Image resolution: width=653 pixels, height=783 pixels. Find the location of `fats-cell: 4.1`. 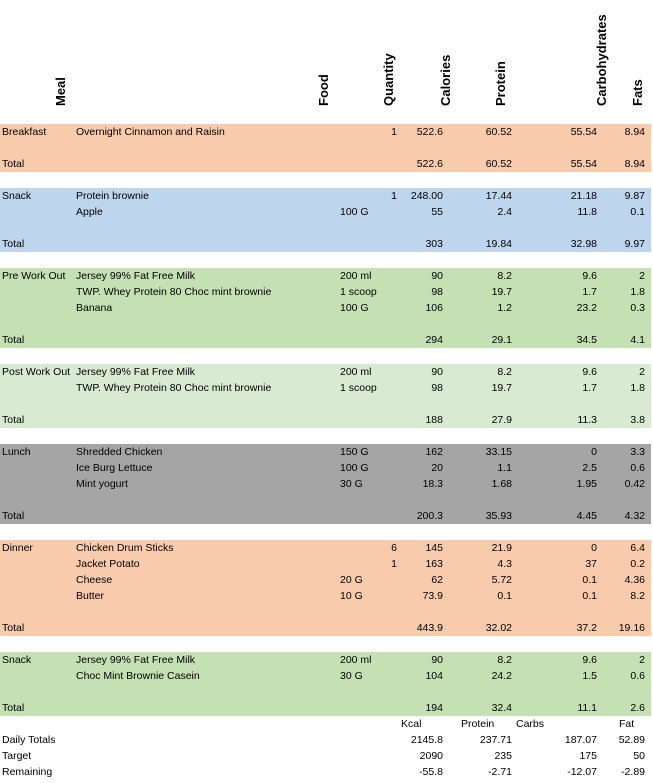

fats-cell: 4.1 is located at coordinates (637, 340).